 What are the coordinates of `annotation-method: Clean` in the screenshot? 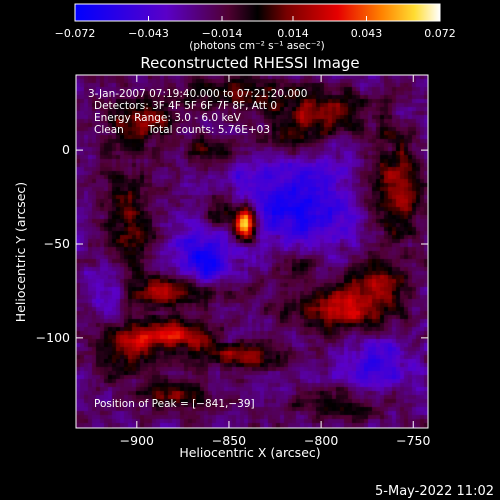 It's located at (109, 130).